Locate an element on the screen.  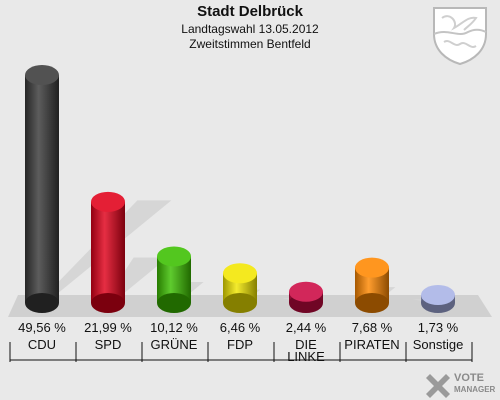
category-label: FDP is located at coordinates (240, 344).